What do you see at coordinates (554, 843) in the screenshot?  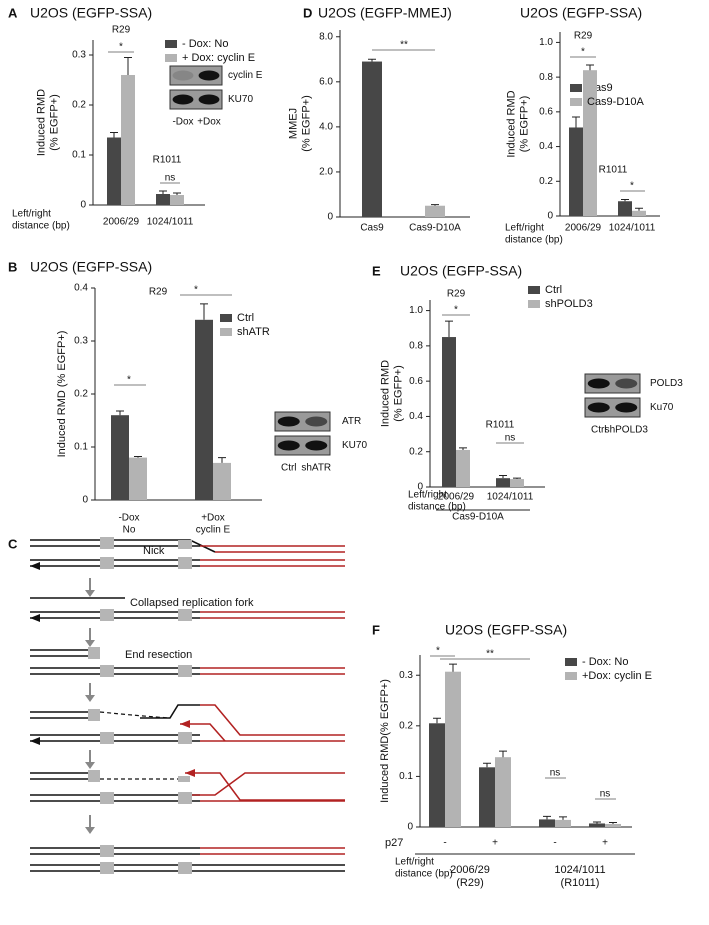 I see `x-tick-label: -` at bounding box center [554, 843].